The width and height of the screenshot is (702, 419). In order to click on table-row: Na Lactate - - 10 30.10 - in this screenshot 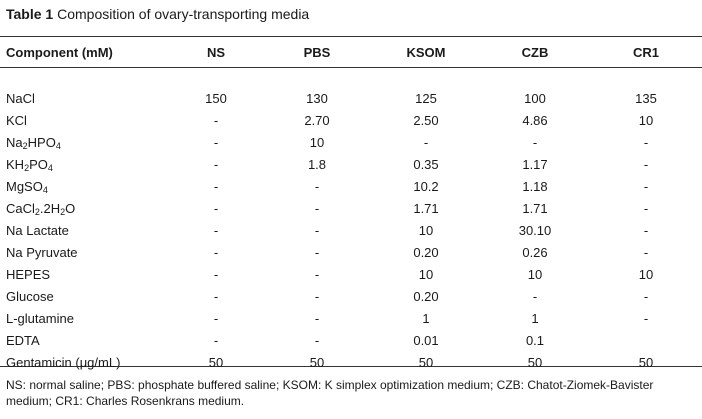, I will do `click(351, 231)`.